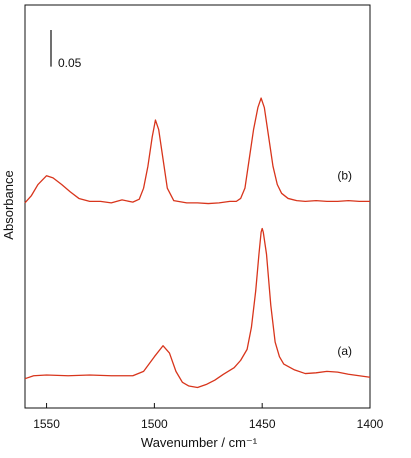  Describe the element at coordinates (370, 424) in the screenshot. I see `x-tick-label: 1400` at that location.